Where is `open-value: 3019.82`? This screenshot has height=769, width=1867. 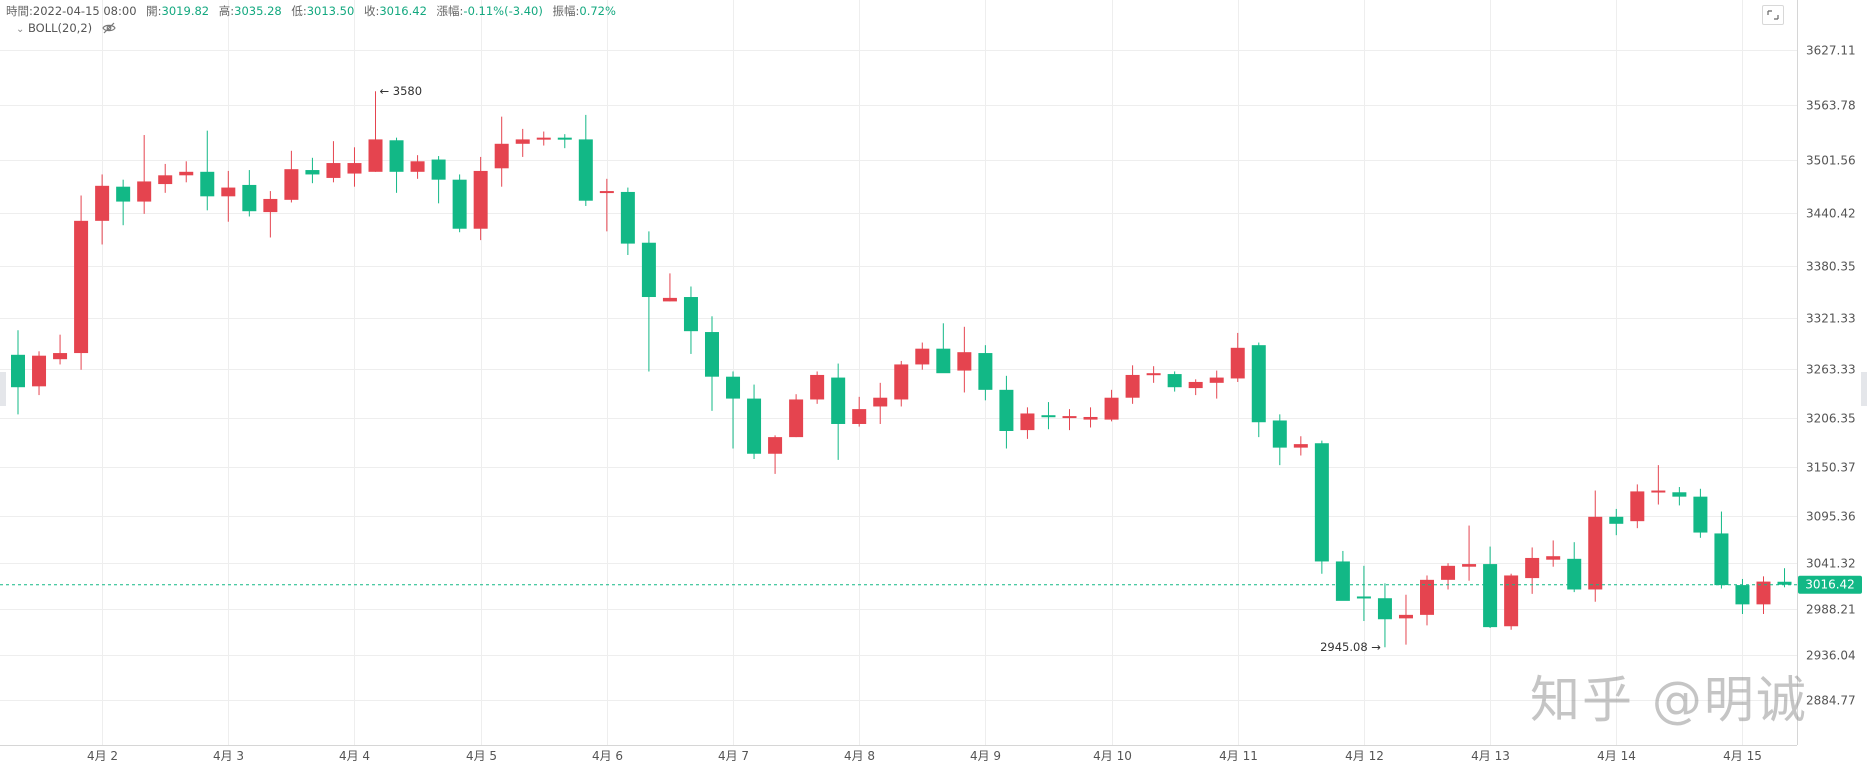 open-value: 3019.82 is located at coordinates (185, 11).